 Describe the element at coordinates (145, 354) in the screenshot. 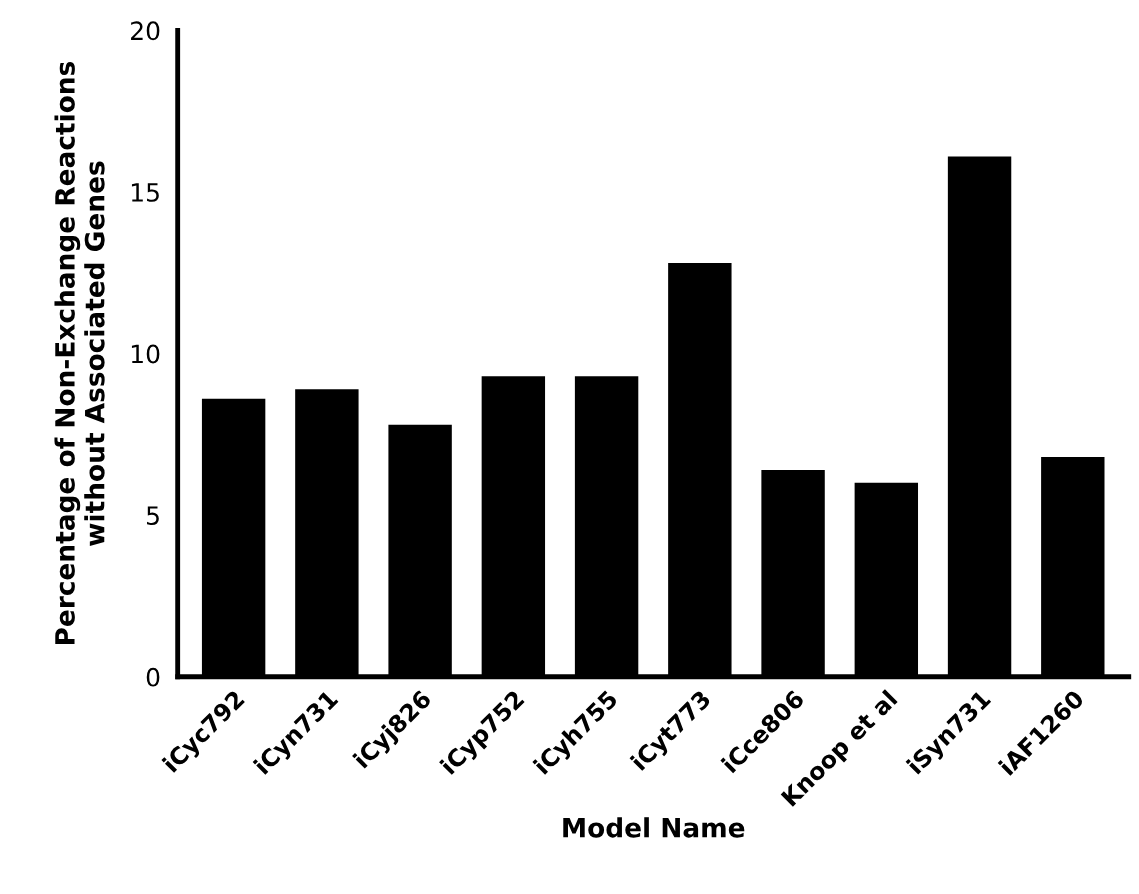

I see `y-tick-label: 10` at that location.